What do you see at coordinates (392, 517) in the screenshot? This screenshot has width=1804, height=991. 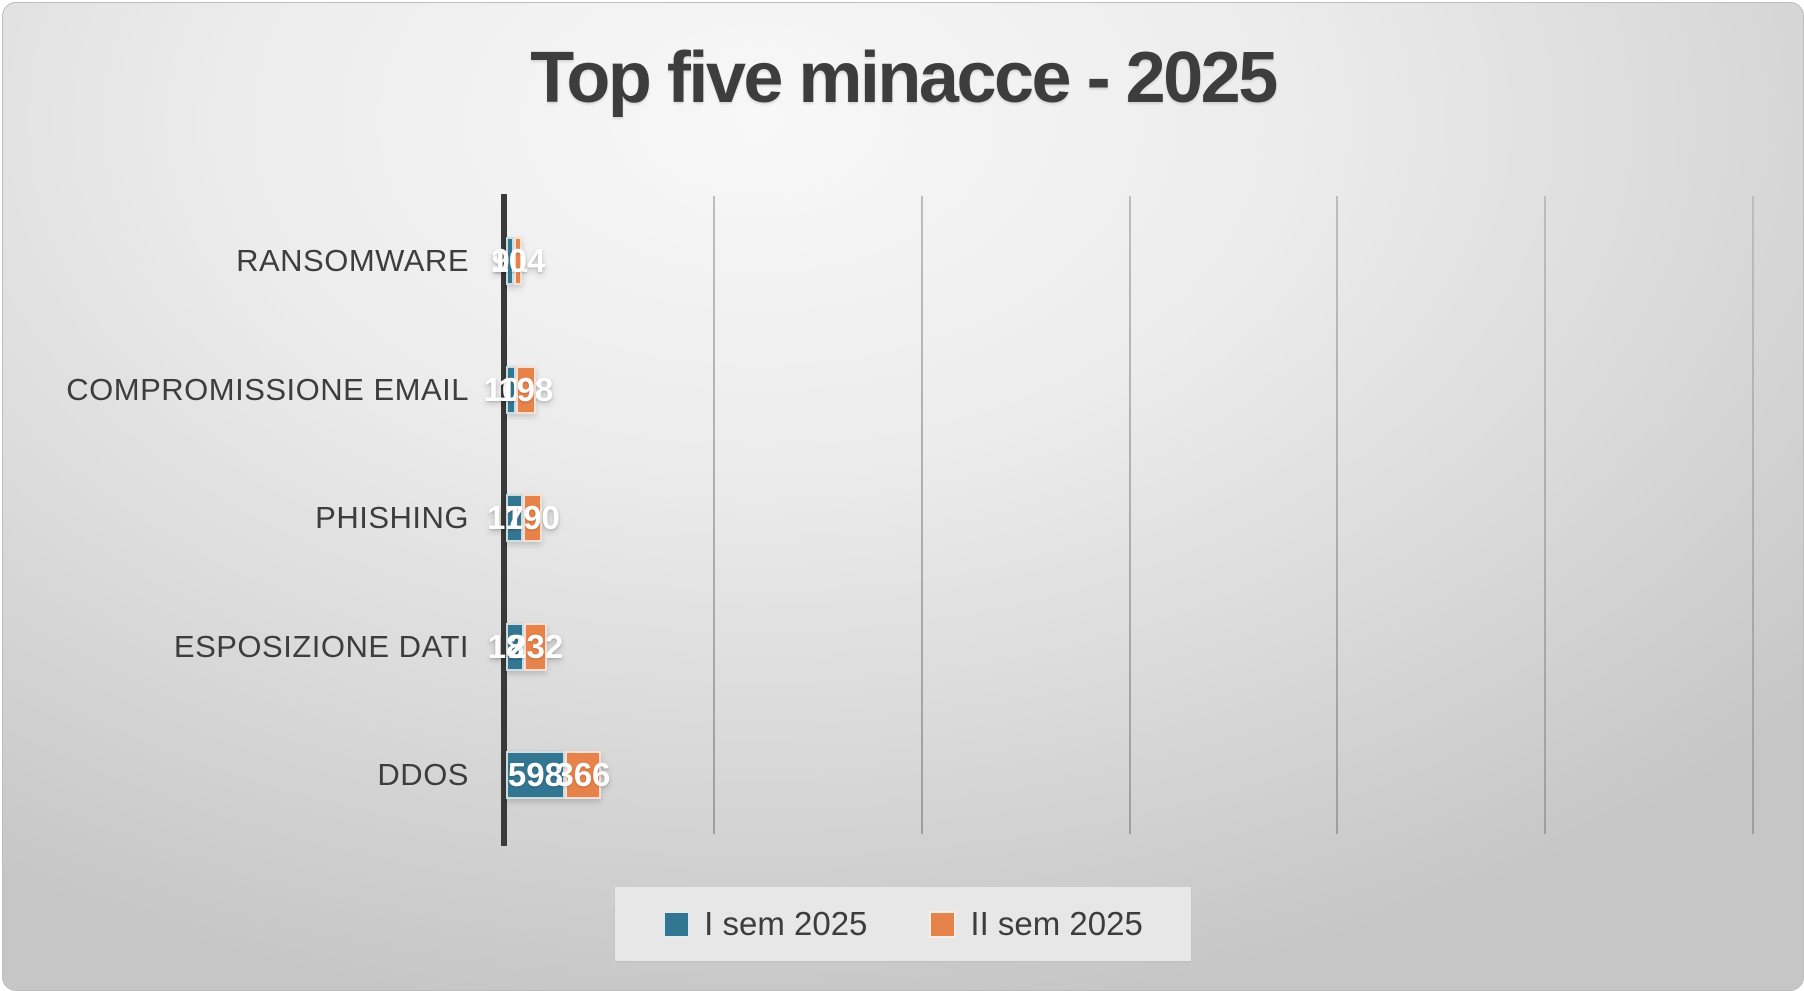 I see `category-label: PHISHING` at bounding box center [392, 517].